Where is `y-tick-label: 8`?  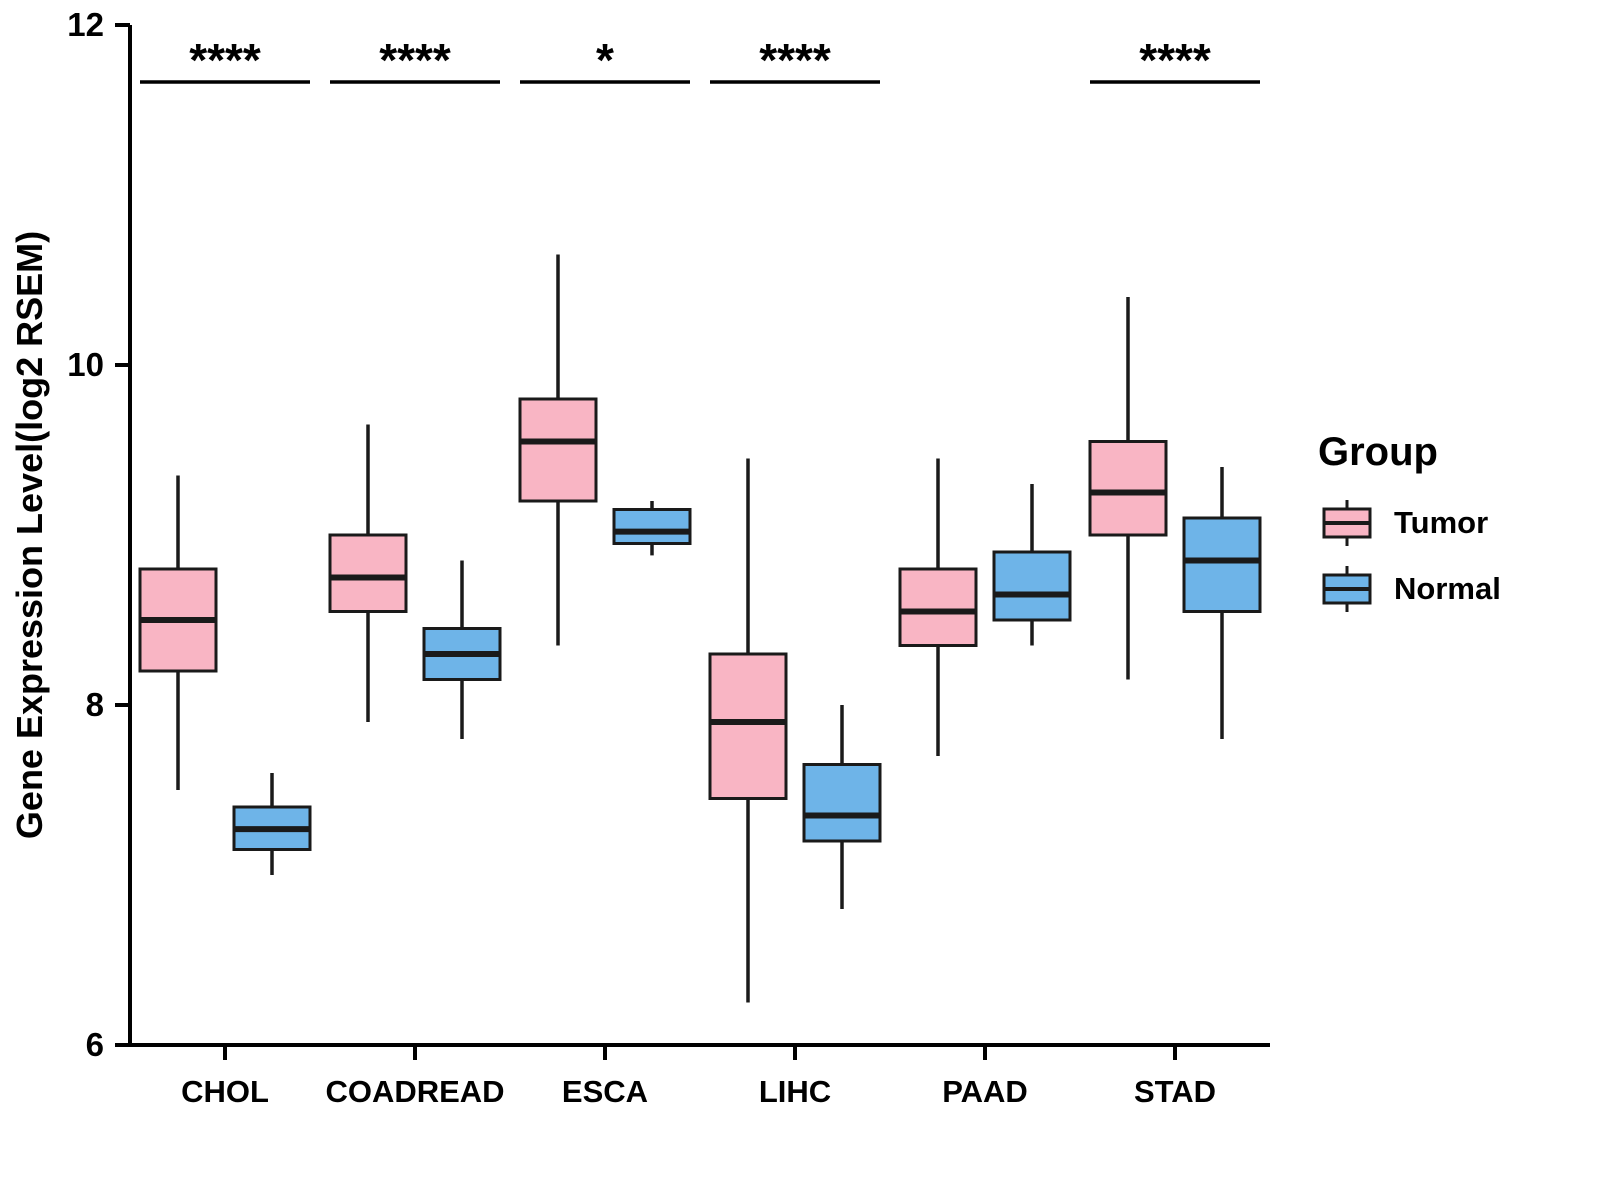 y-tick-label: 8 is located at coordinates (95, 704).